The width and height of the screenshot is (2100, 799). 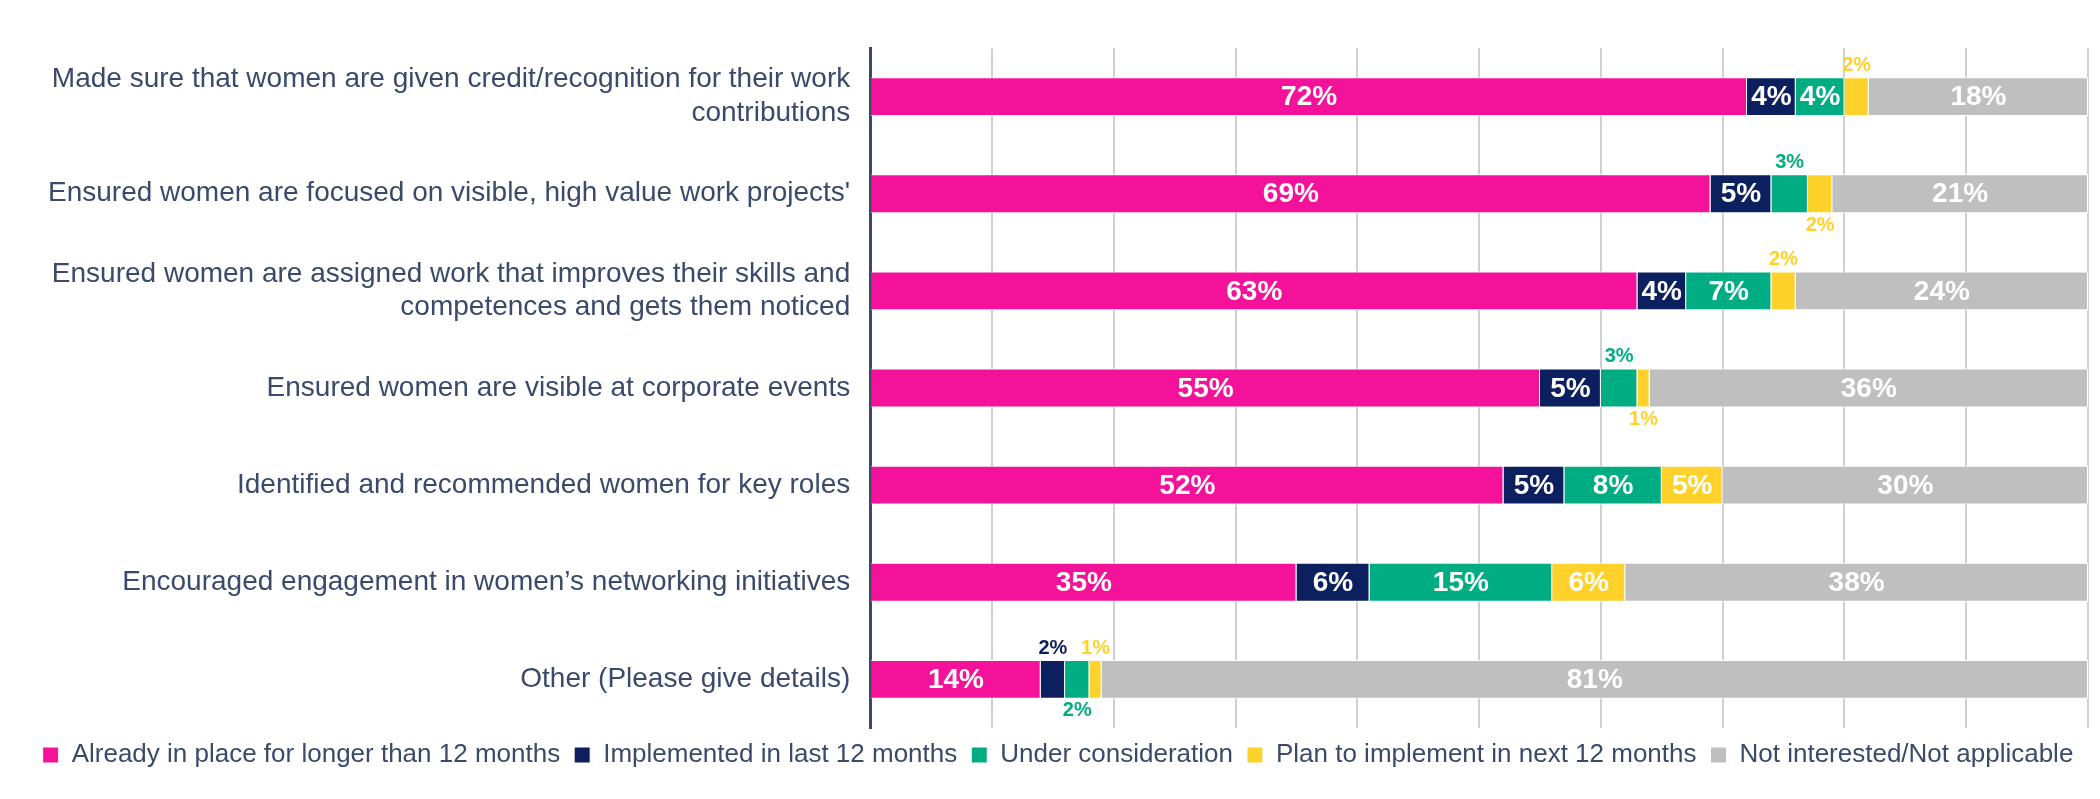 What do you see at coordinates (1906, 753) in the screenshot?
I see `legend-label: Not interested/Not applicable` at bounding box center [1906, 753].